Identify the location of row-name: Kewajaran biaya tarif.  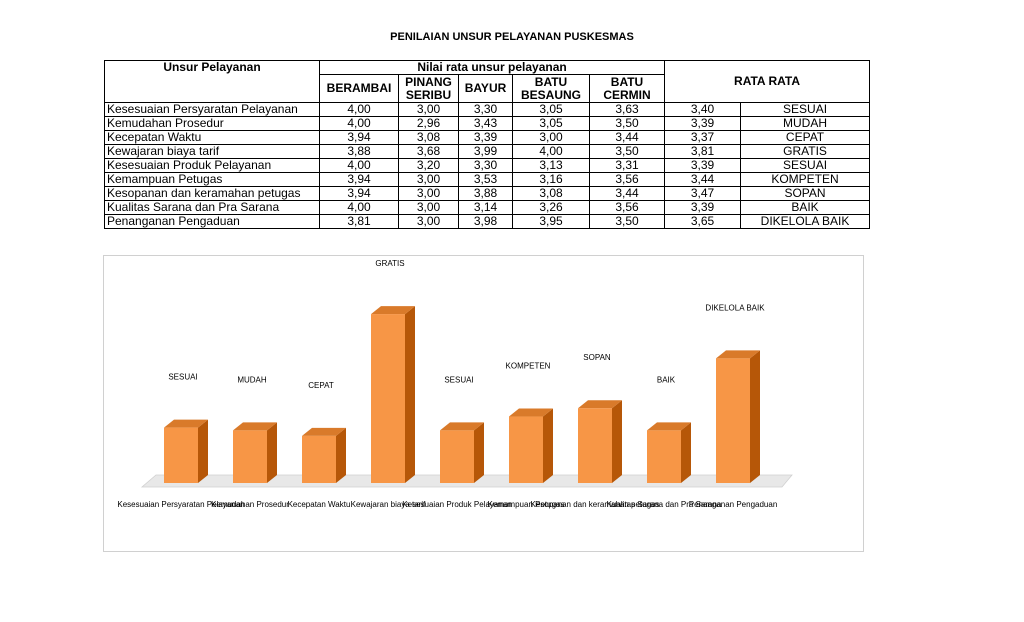
(212, 151).